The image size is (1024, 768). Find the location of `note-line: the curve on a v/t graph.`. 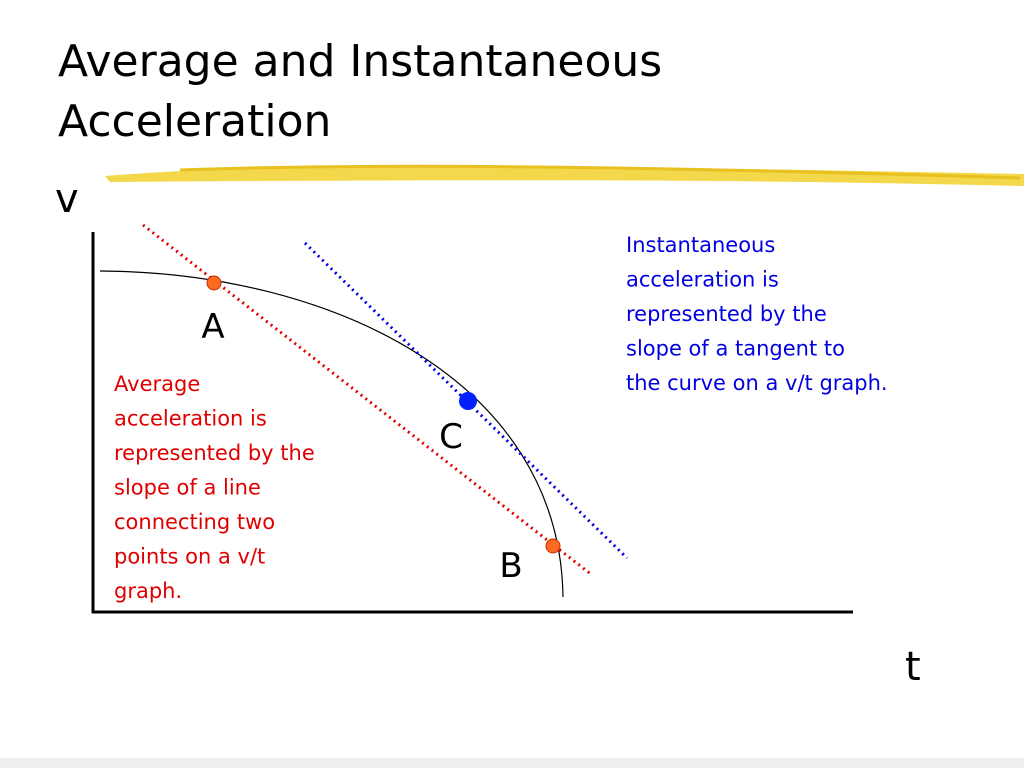

note-line: the curve on a v/t graph. is located at coordinates (757, 383).